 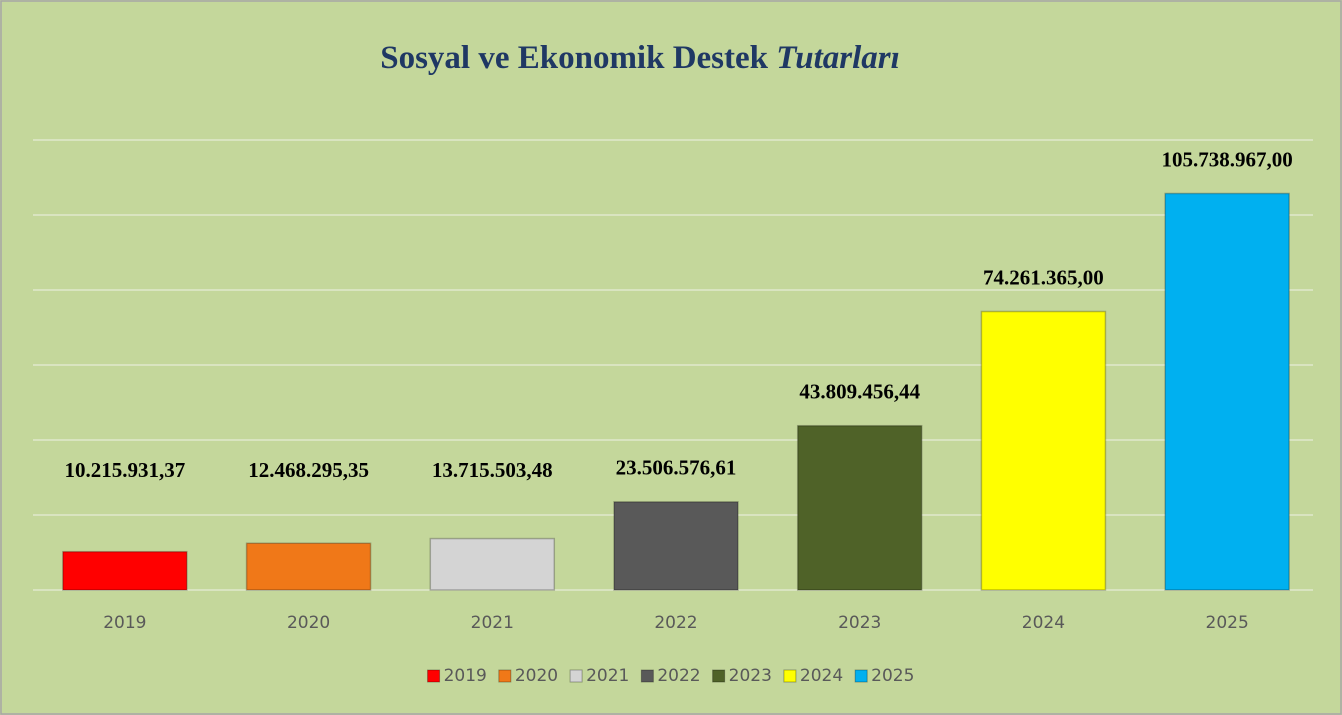 What do you see at coordinates (821, 676) in the screenshot?
I see `legend-label: 2024` at bounding box center [821, 676].